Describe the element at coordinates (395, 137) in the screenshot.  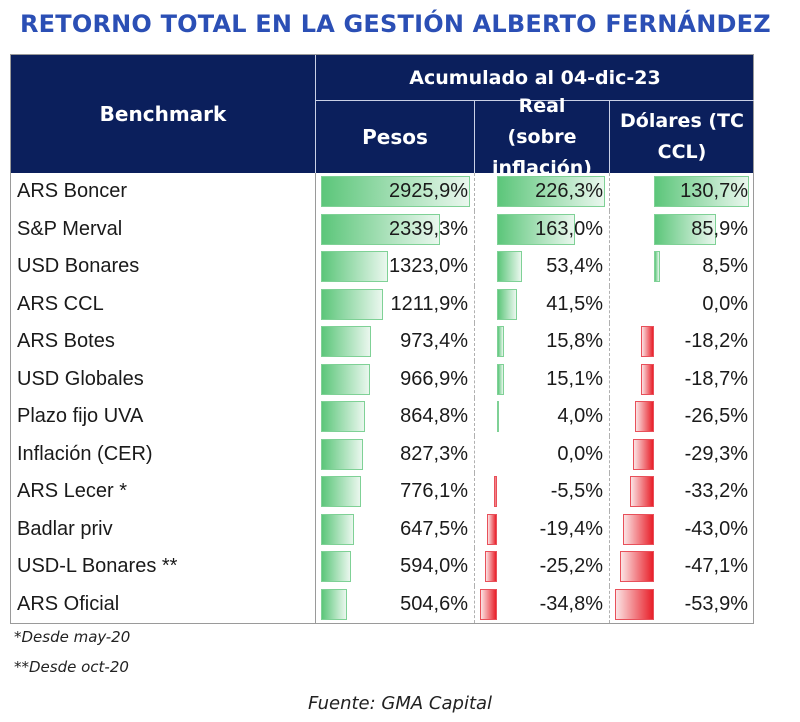
I see `header-pesos: Pesos` at that location.